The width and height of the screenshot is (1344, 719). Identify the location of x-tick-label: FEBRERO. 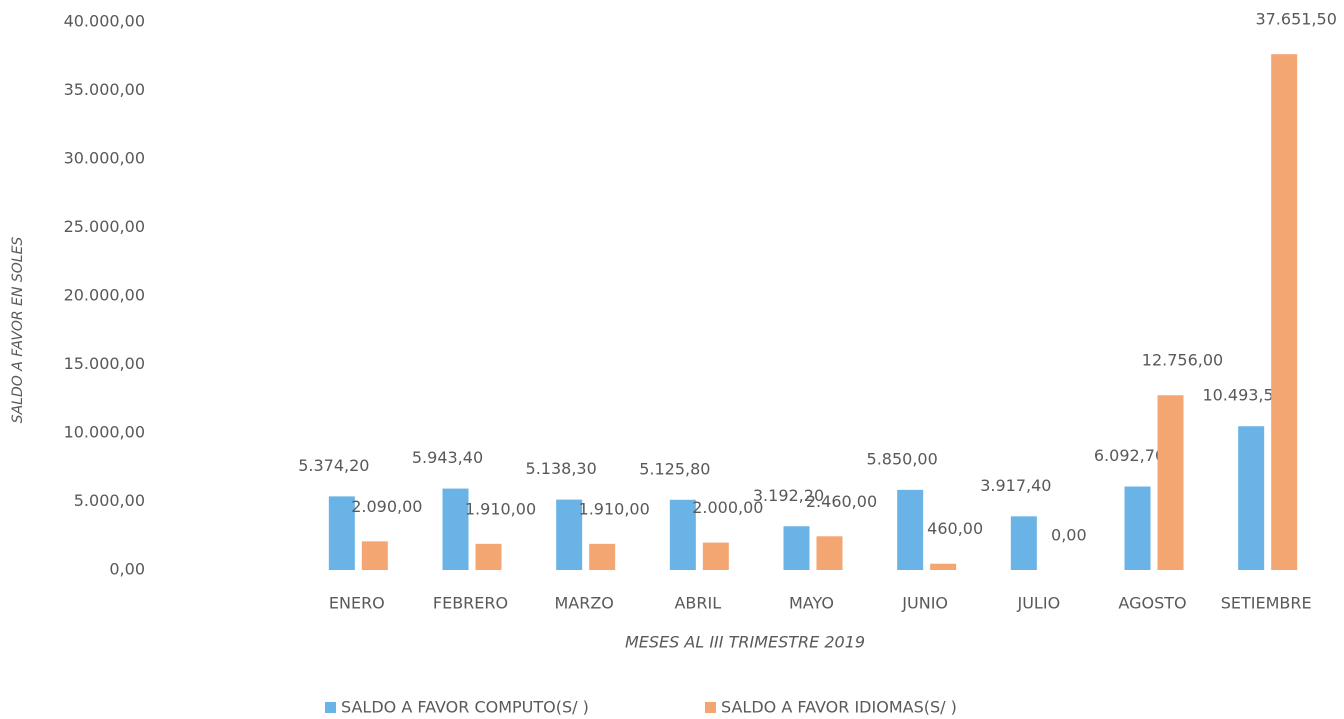
(470, 603).